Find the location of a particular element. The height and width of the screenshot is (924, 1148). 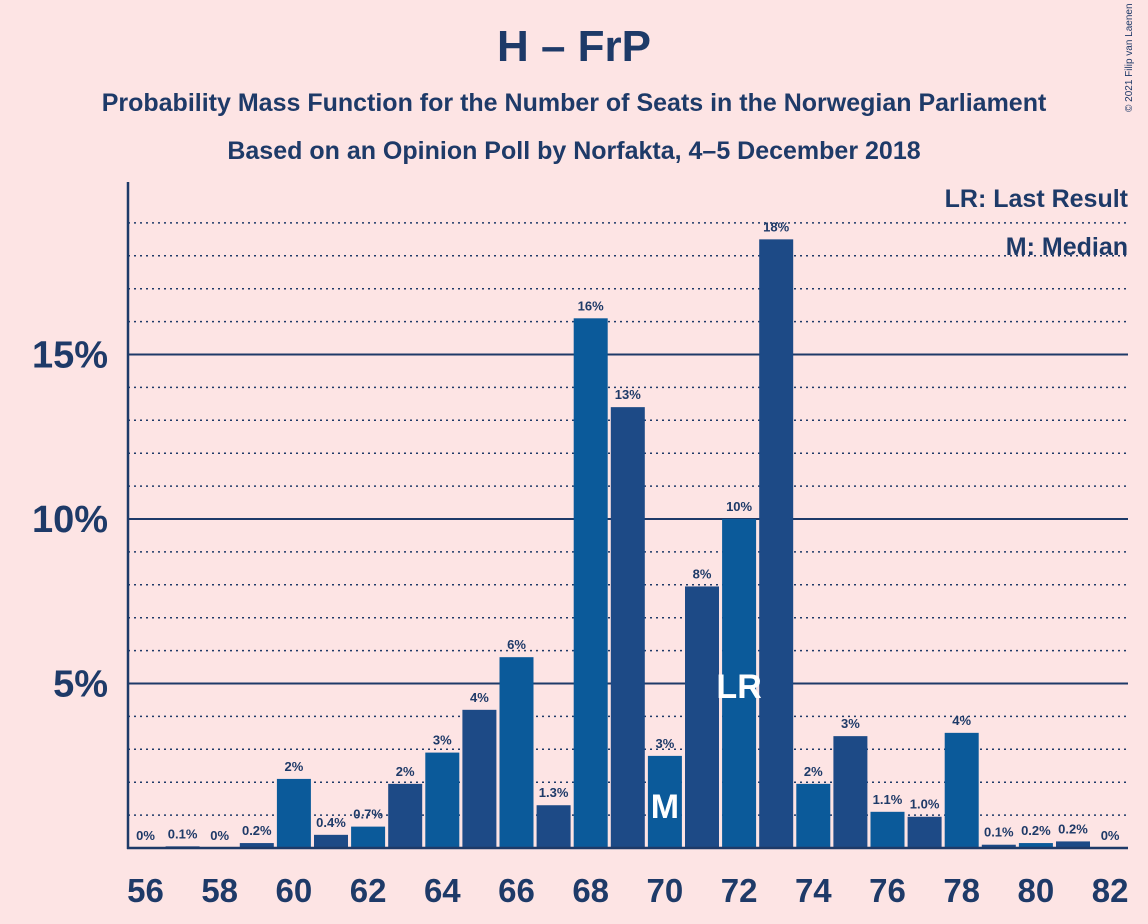

x-tick-label: 74 is located at coordinates (813, 890).